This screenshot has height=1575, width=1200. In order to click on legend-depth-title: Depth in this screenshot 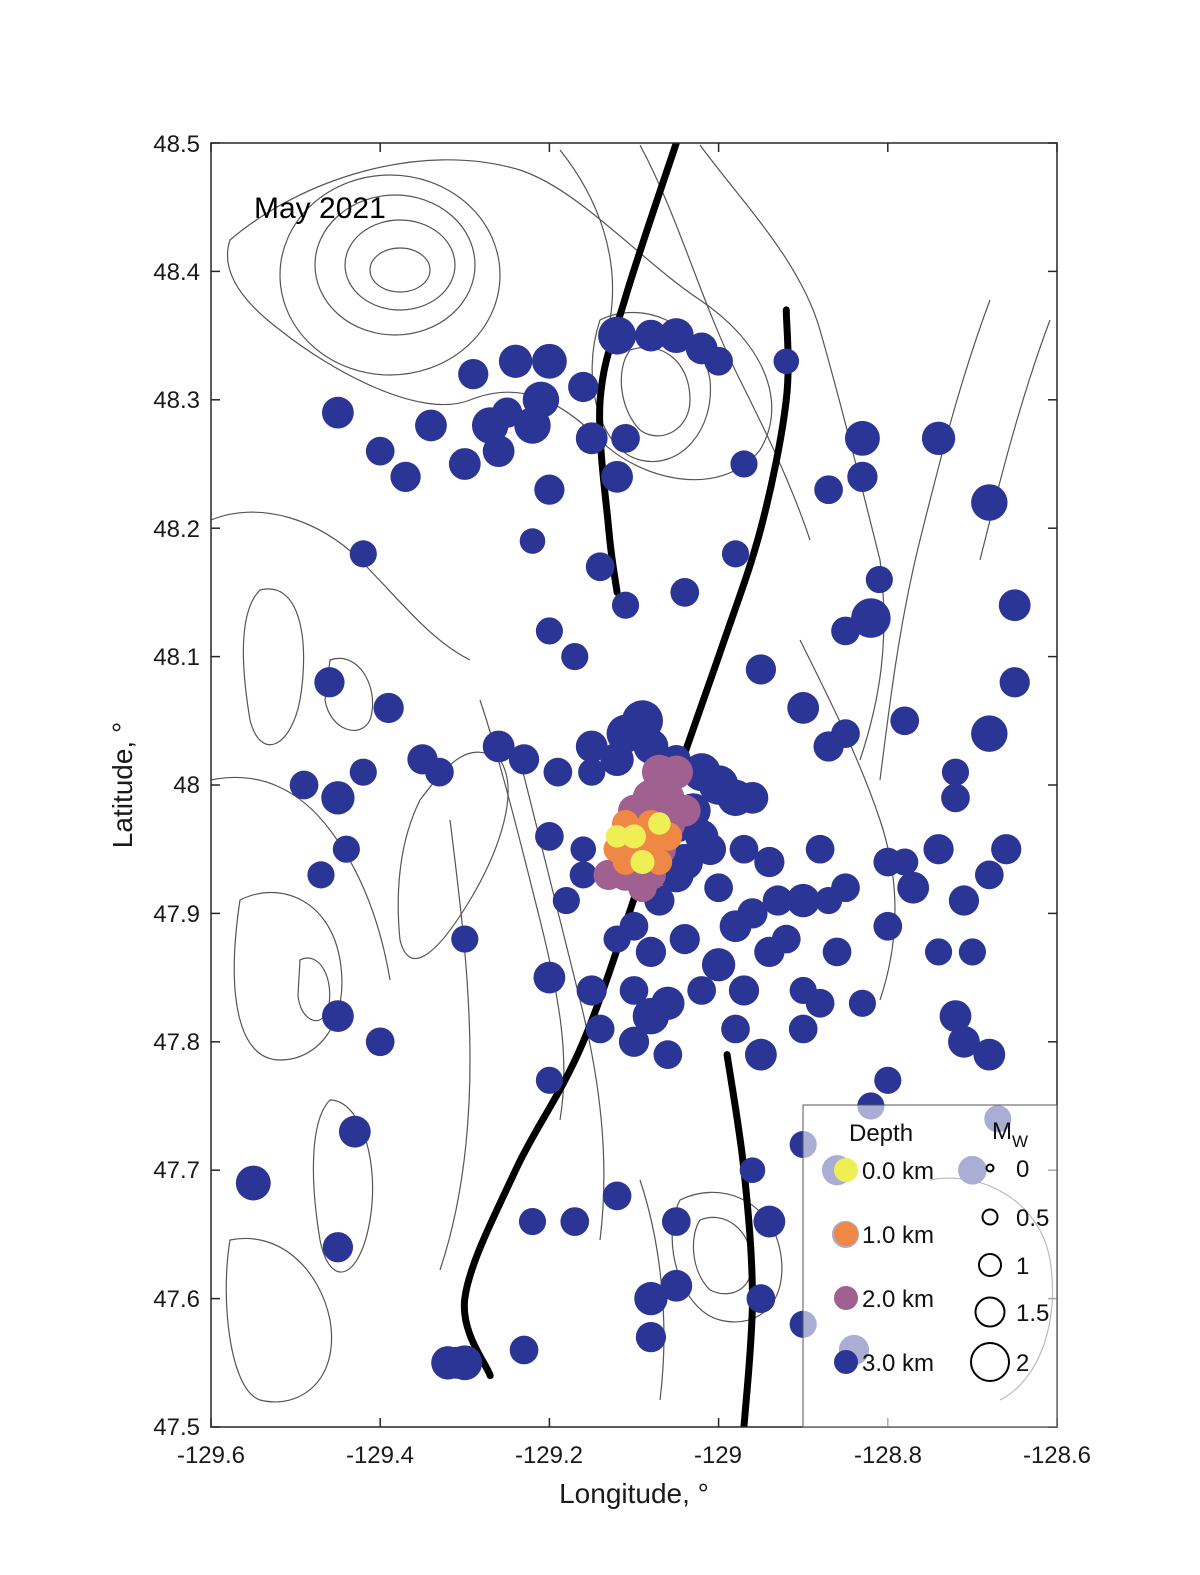, I will do `click(881, 1133)`.